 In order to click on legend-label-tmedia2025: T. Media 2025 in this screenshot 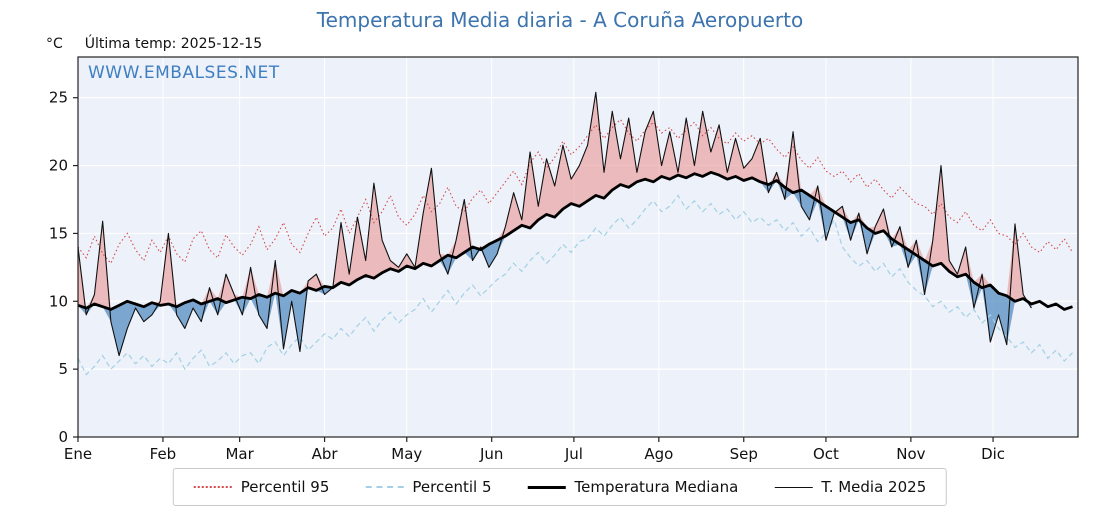, I will do `click(874, 487)`.